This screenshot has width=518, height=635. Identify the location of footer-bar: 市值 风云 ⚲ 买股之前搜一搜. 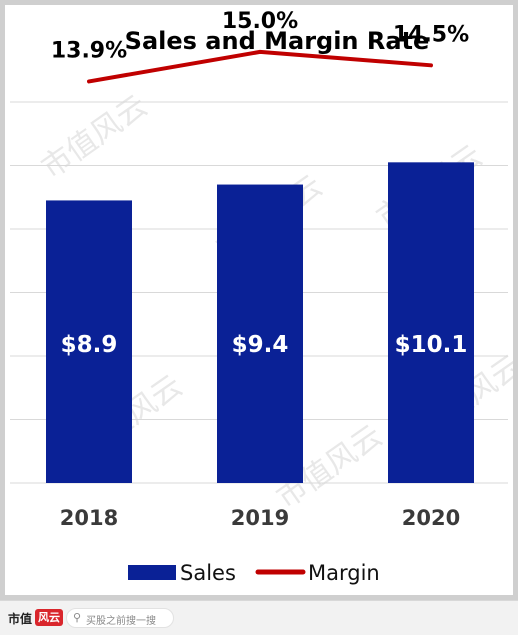
(259, 617).